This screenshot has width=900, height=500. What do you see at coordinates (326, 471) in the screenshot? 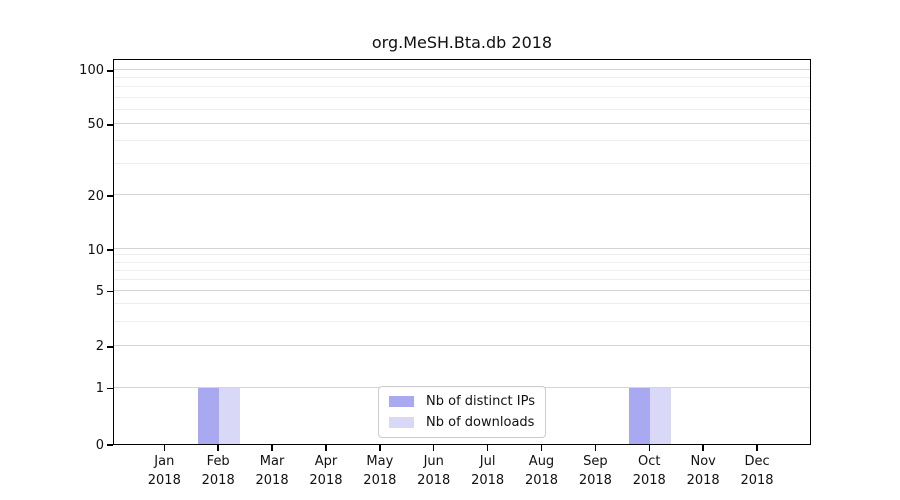
I see `x-tick-label: Apr 2018` at bounding box center [326, 471].